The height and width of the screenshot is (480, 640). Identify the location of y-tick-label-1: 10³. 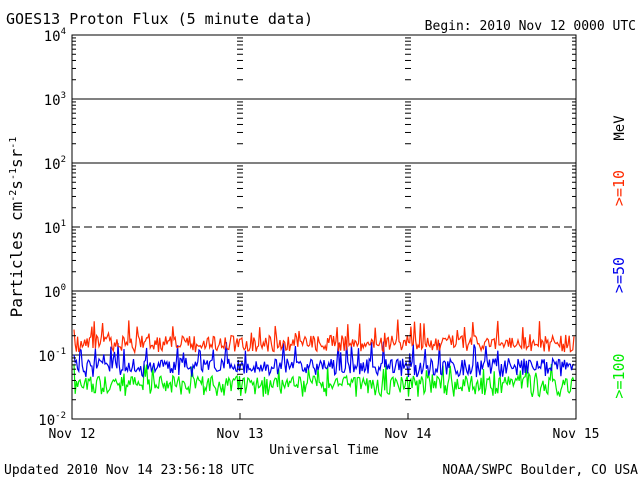
(55, 100).